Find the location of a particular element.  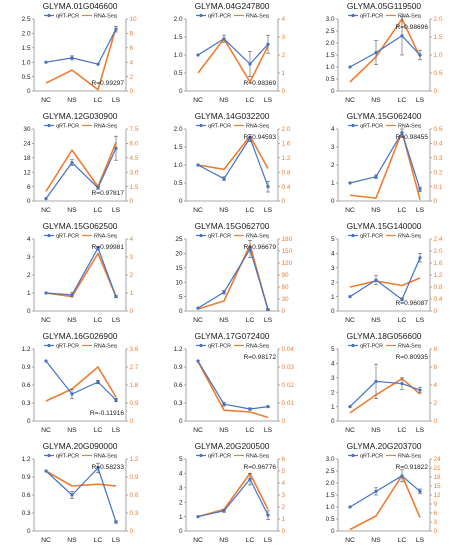

chart-title: GLYMA.17G072400 is located at coordinates (232, 336).